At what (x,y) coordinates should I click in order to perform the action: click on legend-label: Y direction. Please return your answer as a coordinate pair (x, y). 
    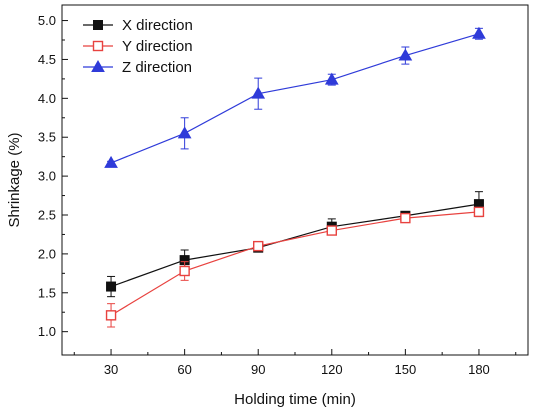
    Looking at the image, I should click on (157, 46).